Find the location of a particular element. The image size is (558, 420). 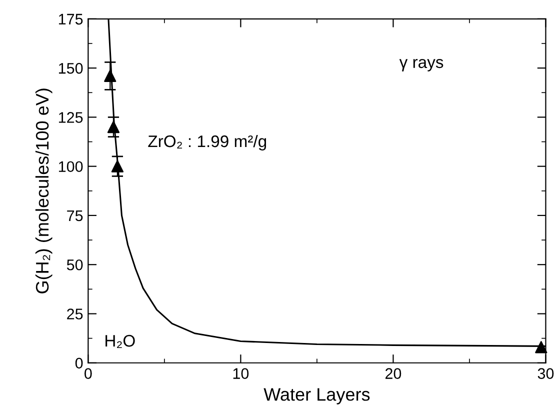

x-tick-label: 30 is located at coordinates (546, 373).